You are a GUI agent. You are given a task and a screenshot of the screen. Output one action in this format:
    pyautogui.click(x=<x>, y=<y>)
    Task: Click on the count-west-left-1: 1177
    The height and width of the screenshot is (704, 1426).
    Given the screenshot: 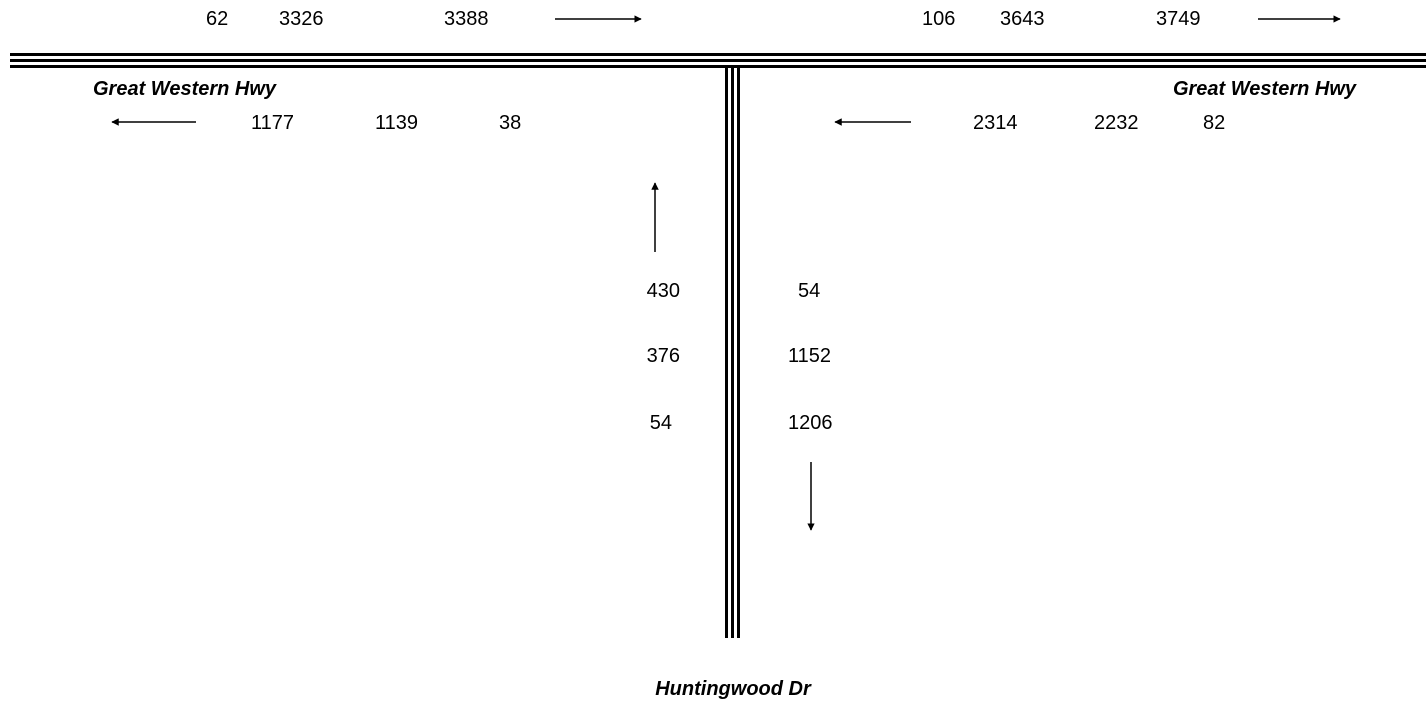 What is the action you would take?
    pyautogui.click(x=272, y=123)
    